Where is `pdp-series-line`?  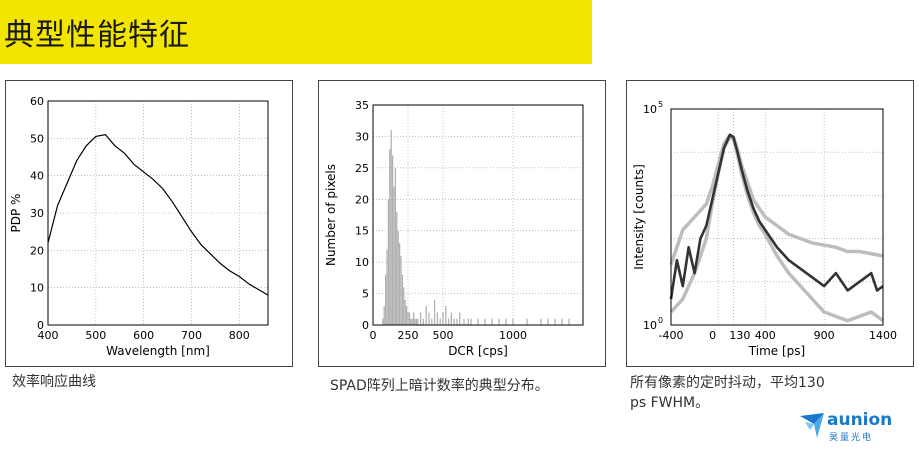
pdp-series-line is located at coordinates (158, 214).